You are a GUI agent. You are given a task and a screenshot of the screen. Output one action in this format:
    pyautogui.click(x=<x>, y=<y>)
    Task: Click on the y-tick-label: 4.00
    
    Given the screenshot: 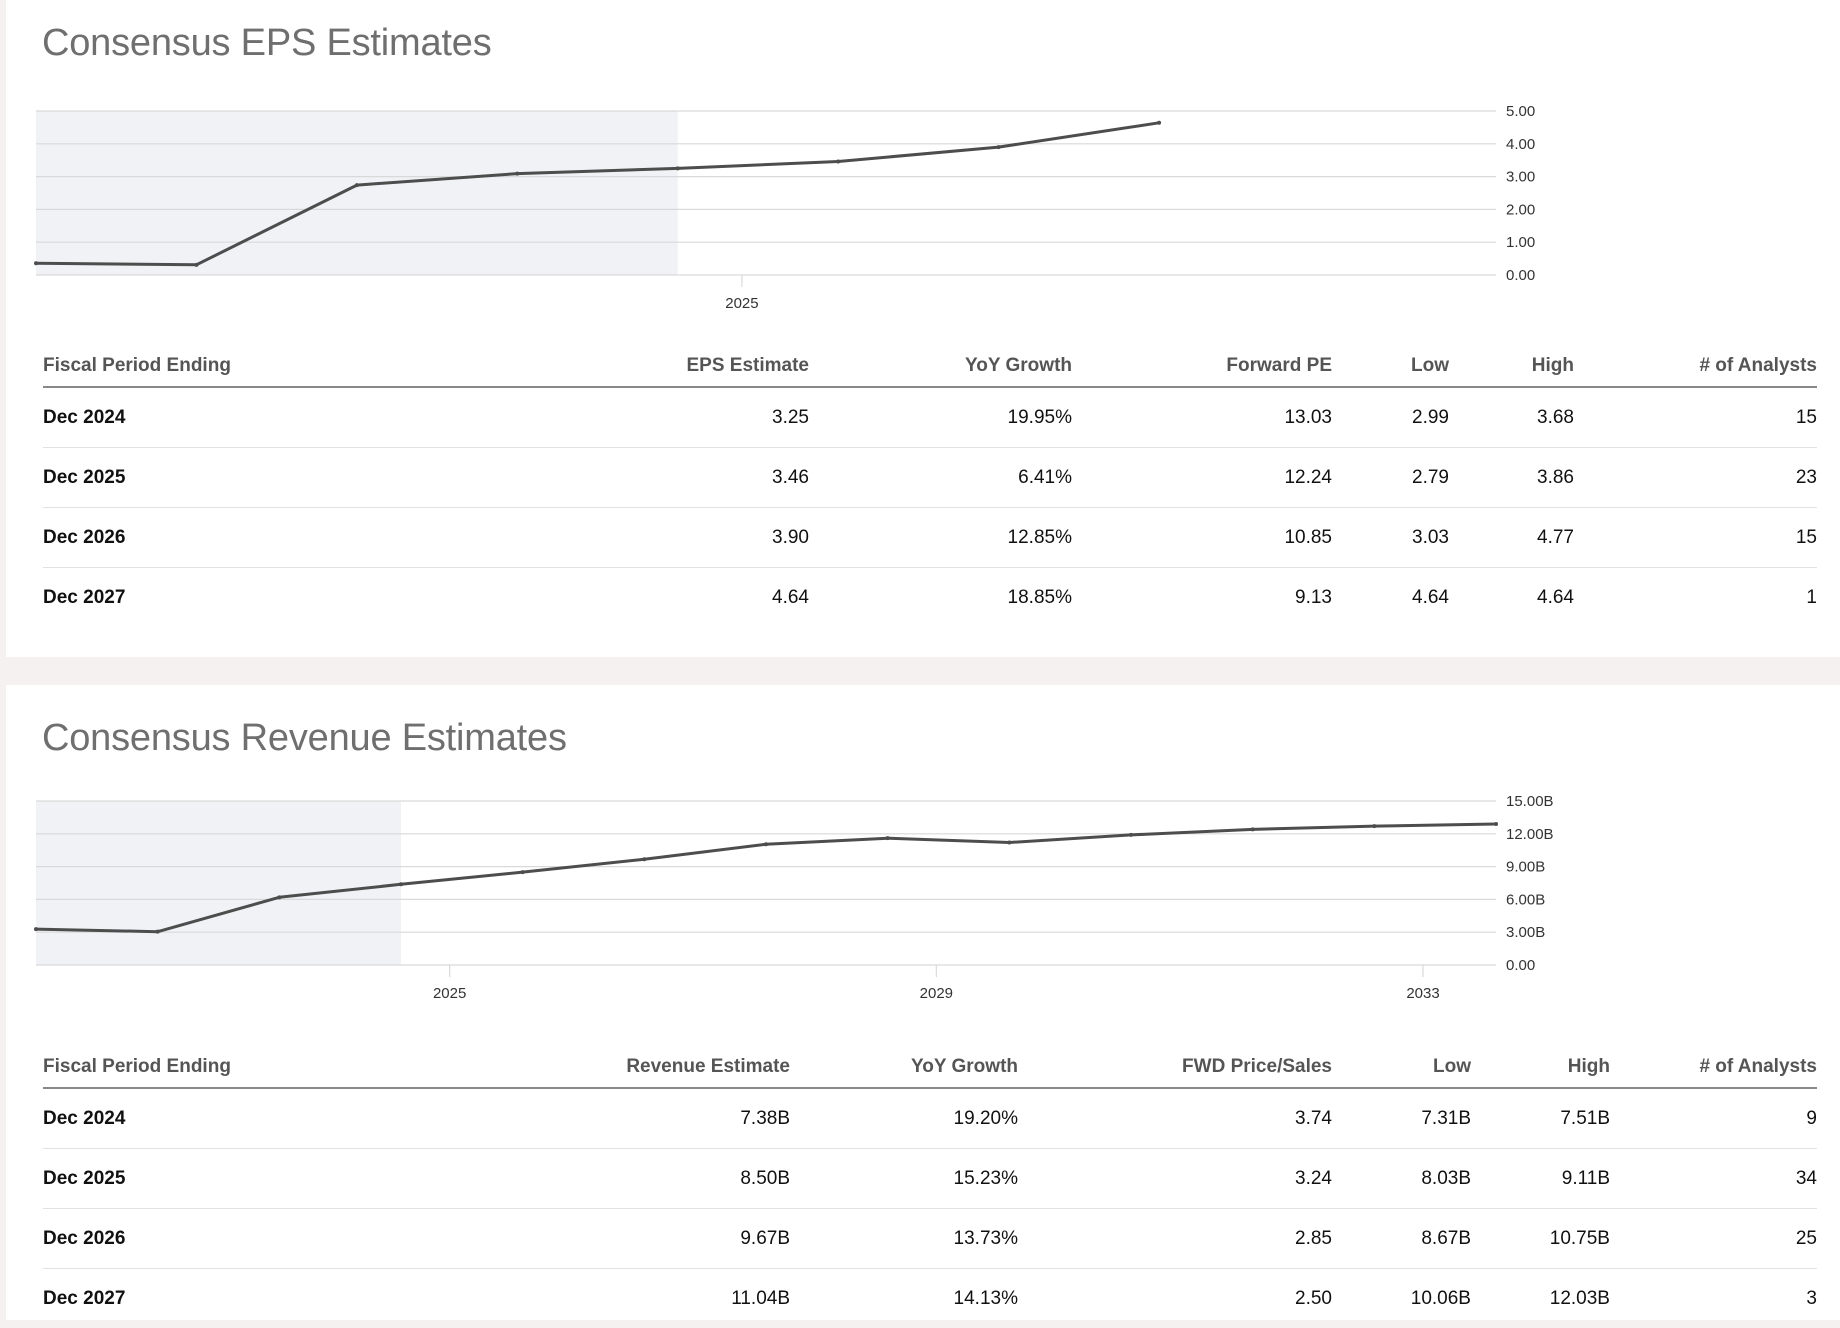 What is the action you would take?
    pyautogui.click(x=1520, y=144)
    